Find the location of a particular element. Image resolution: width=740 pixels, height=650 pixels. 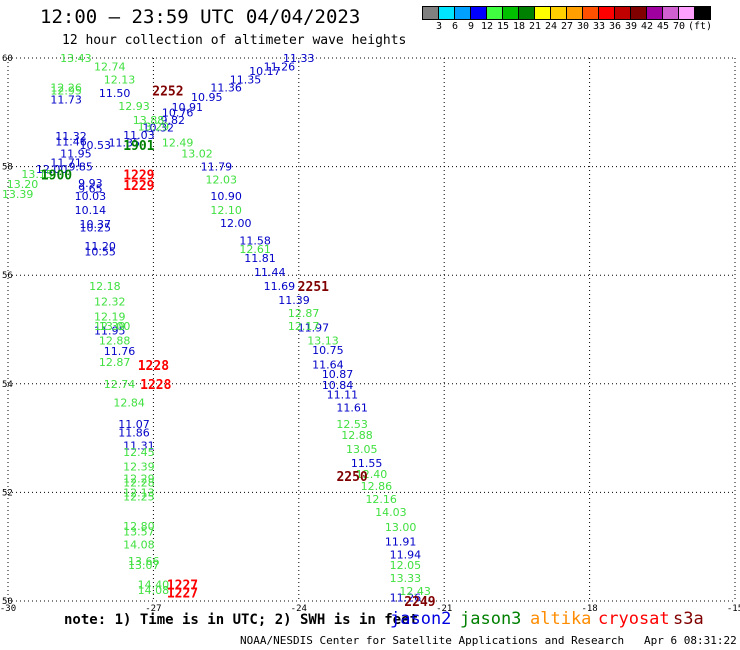

wave-height-value: 10.90 is located at coordinates (226, 196).